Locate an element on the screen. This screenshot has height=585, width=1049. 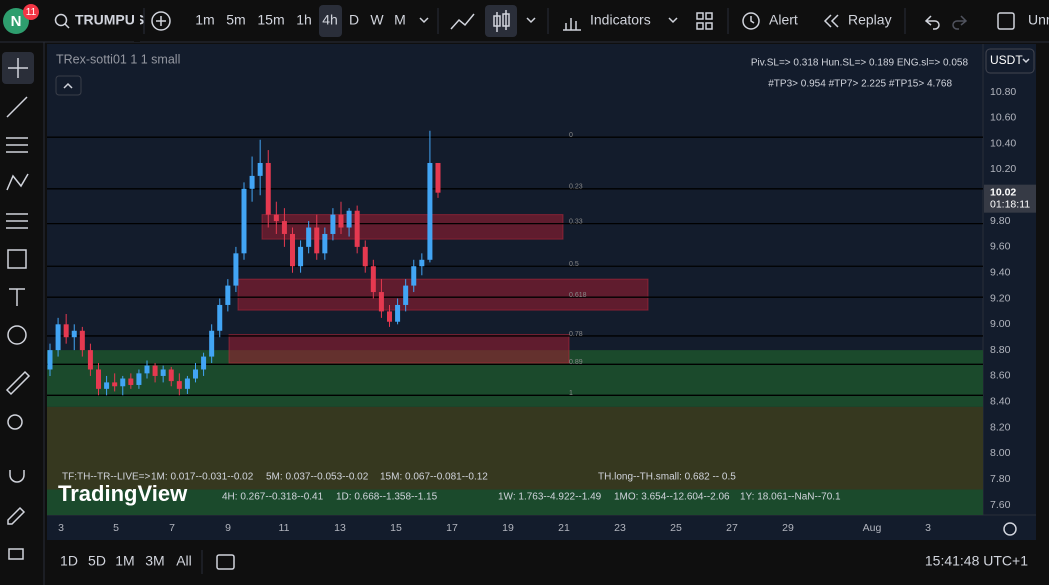
interval: 1h is located at coordinates (304, 20).